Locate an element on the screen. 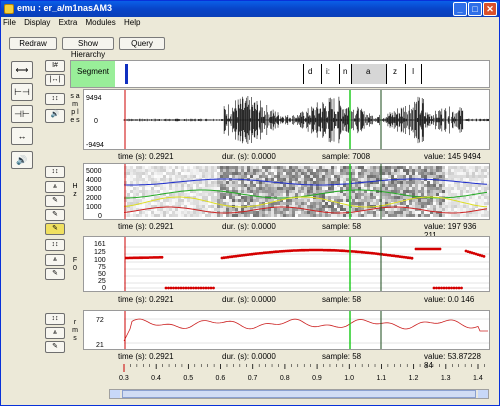 The width and height of the screenshot is (500, 406). spectrogram-pen-icon: ✎ is located at coordinates (55, 215).